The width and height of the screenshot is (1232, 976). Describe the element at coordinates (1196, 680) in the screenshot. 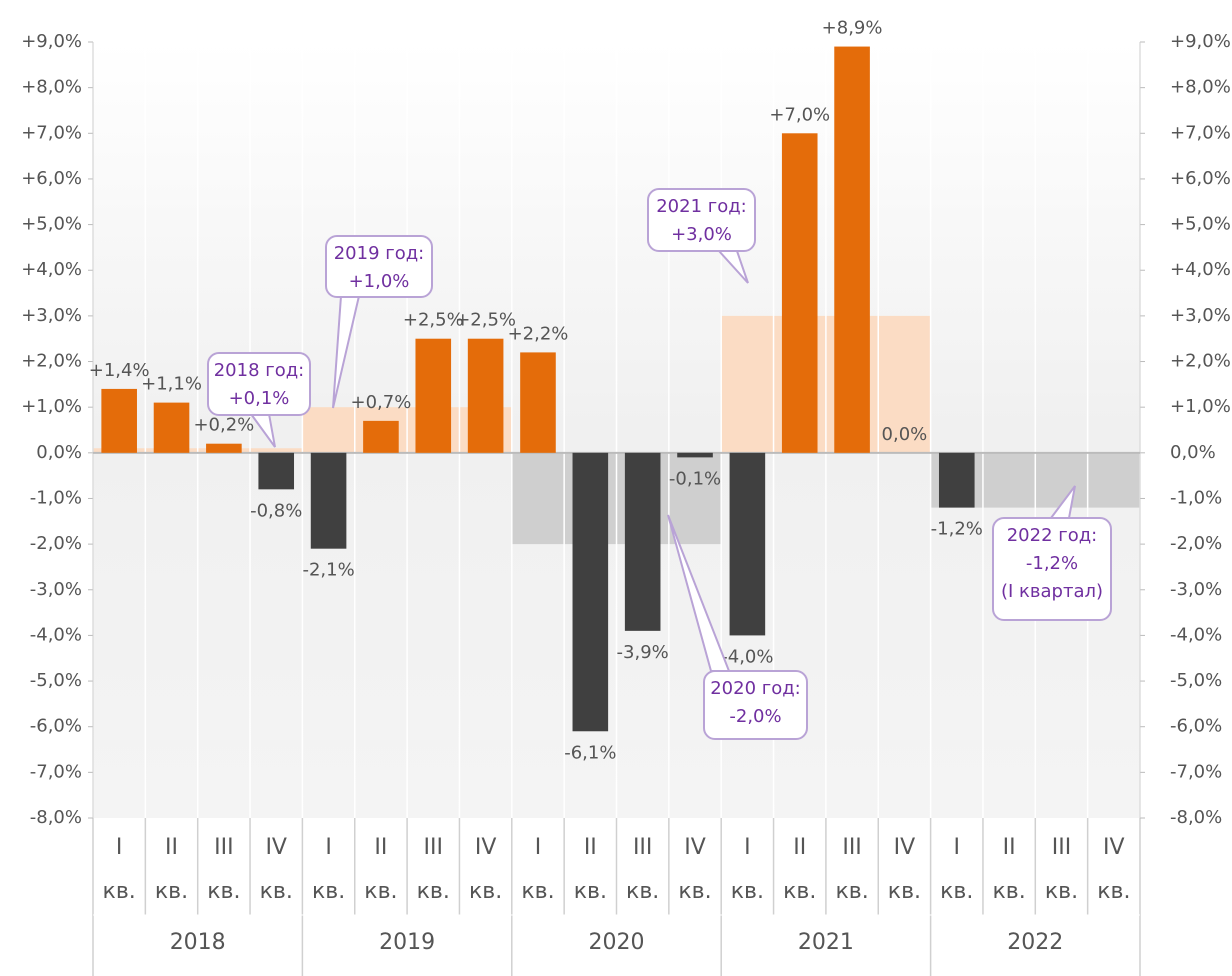

I see `y2-tick-label: -5,0%` at that location.